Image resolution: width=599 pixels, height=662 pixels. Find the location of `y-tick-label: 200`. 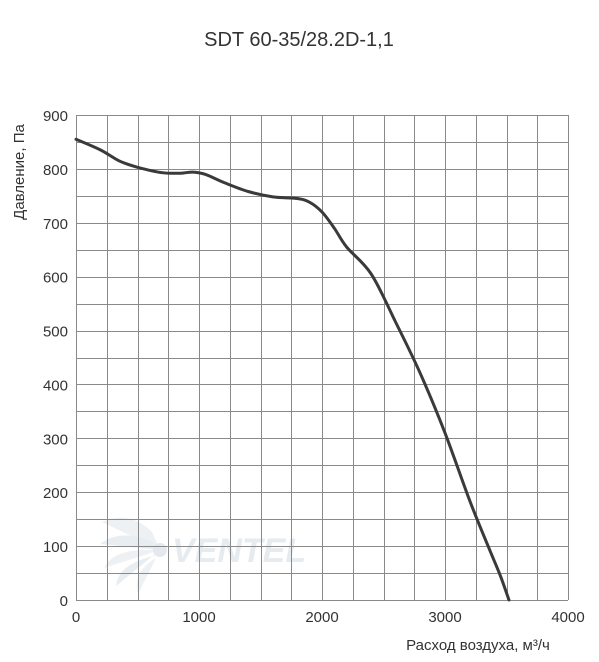

y-tick-label: 200 is located at coordinates (55, 493).